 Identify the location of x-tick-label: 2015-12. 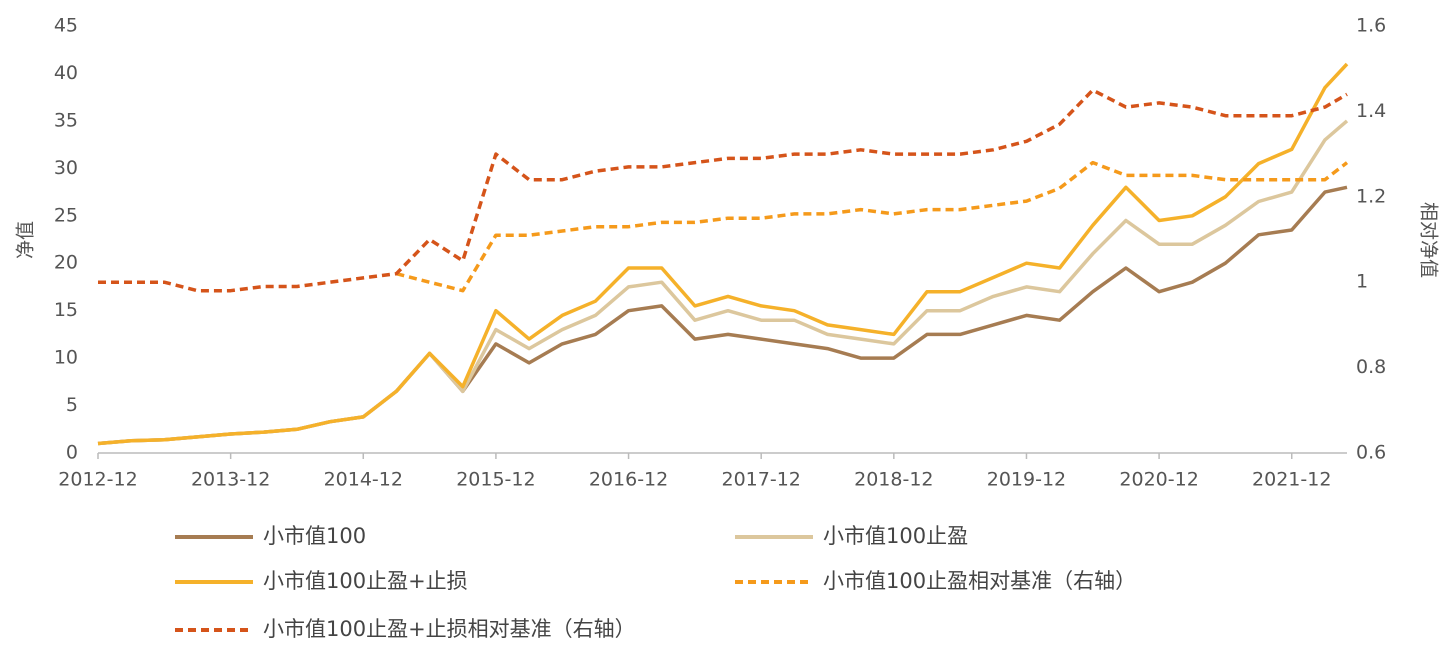
(495, 480).